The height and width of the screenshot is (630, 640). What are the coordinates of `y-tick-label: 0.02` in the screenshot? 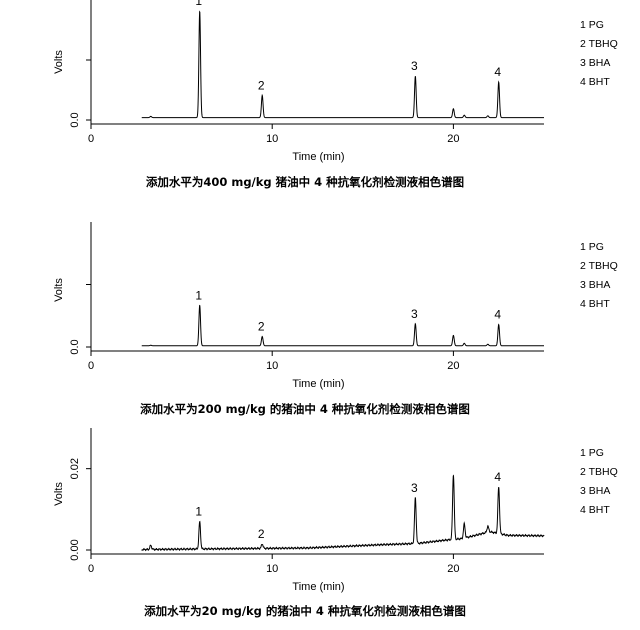 It's located at (75, 468).